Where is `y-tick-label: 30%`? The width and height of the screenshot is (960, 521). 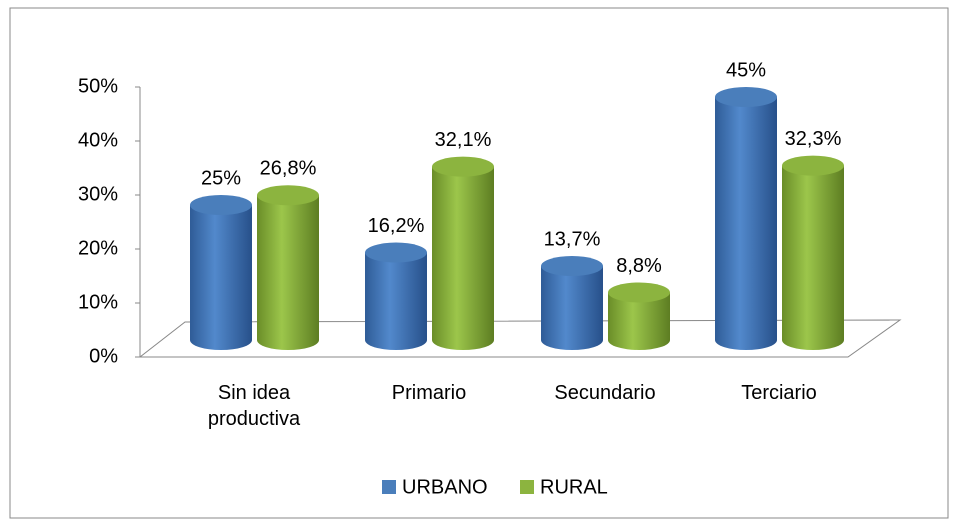
y-tick-label: 30% is located at coordinates (98, 194).